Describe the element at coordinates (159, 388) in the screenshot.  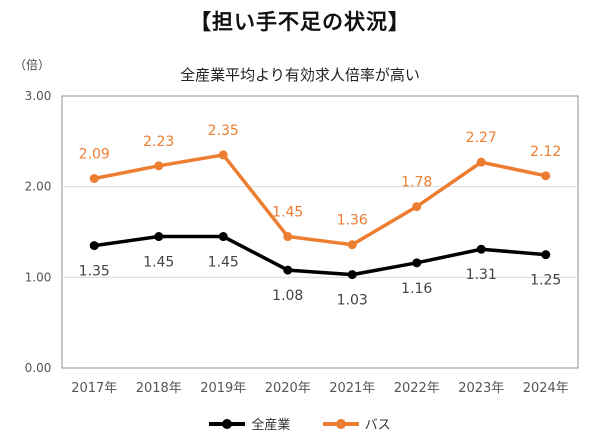
I see `x-tick-label: 2018年` at that location.